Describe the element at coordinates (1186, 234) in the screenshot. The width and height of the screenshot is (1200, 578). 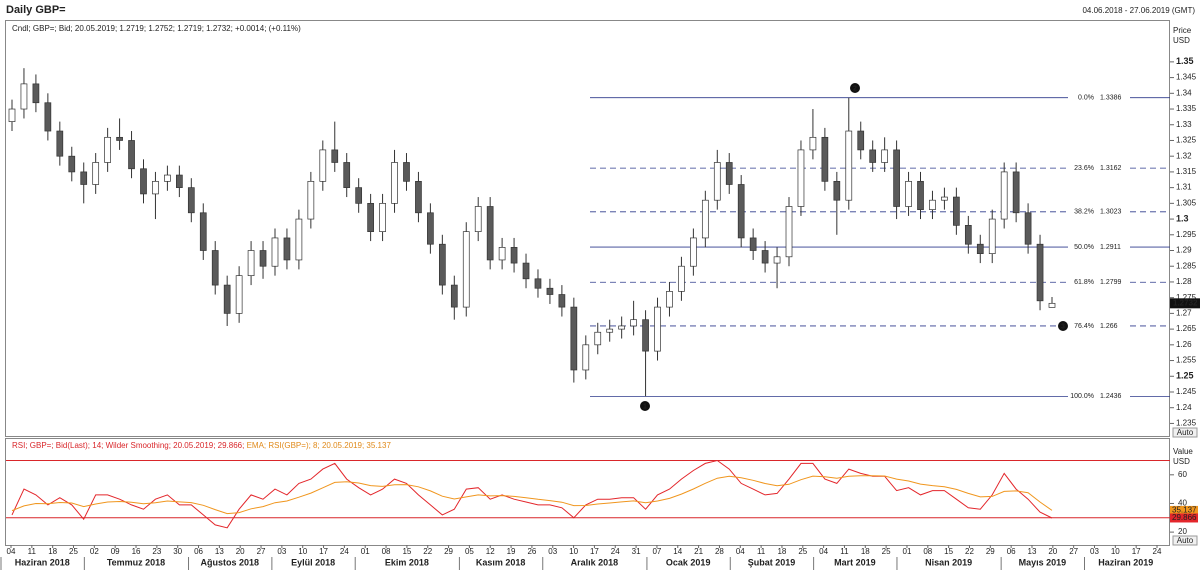
I see `y-tick-label: 1.295` at that location.